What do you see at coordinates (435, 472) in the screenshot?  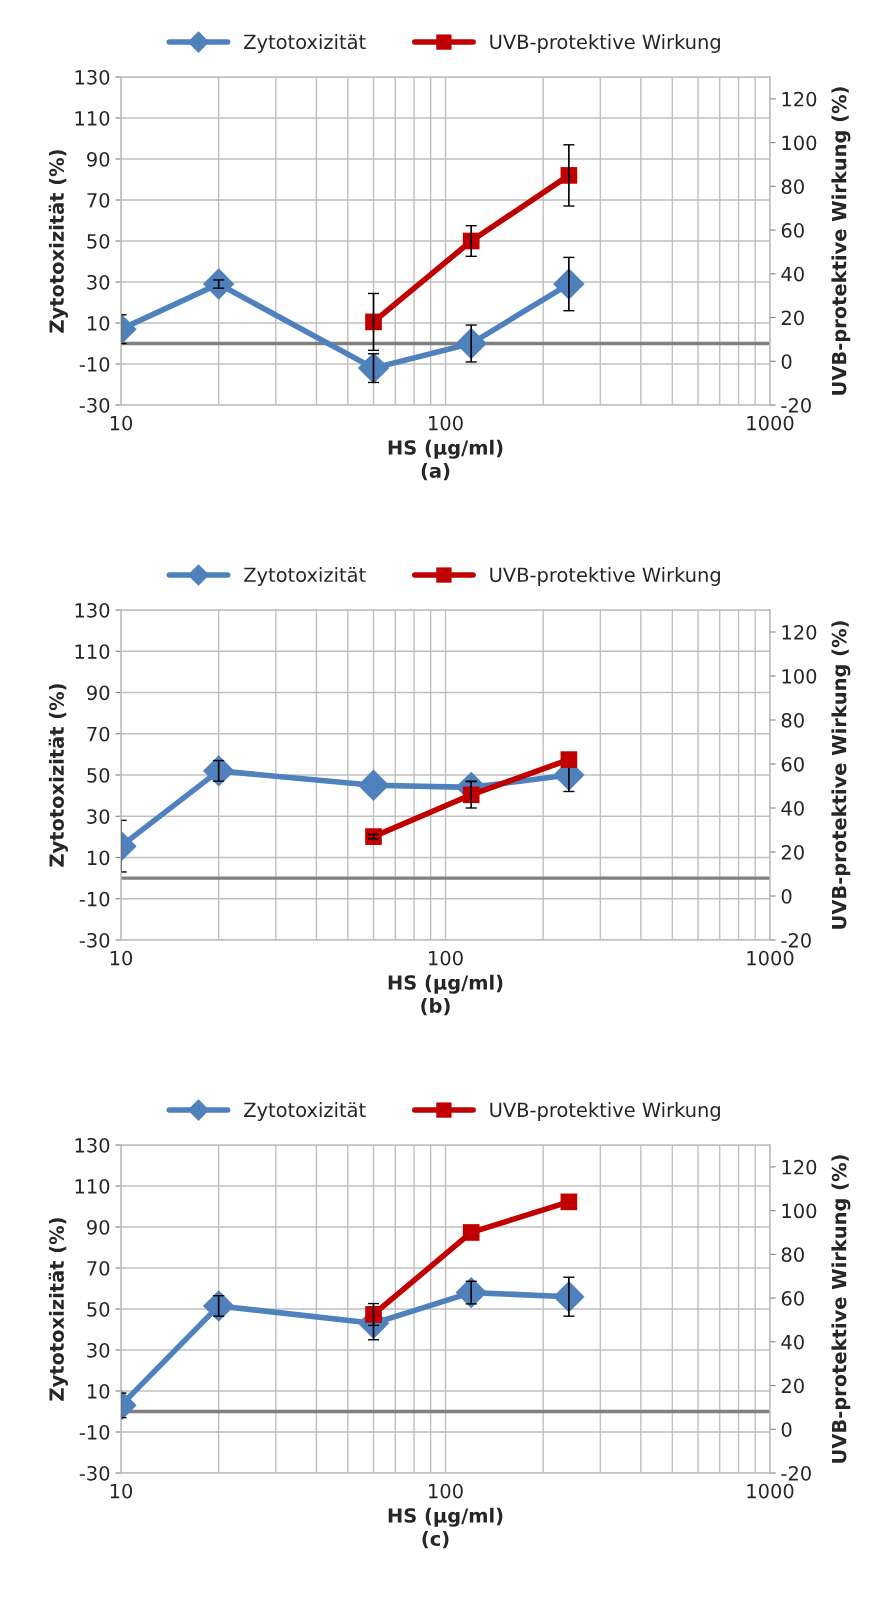 I see `text: (a)` at bounding box center [435, 472].